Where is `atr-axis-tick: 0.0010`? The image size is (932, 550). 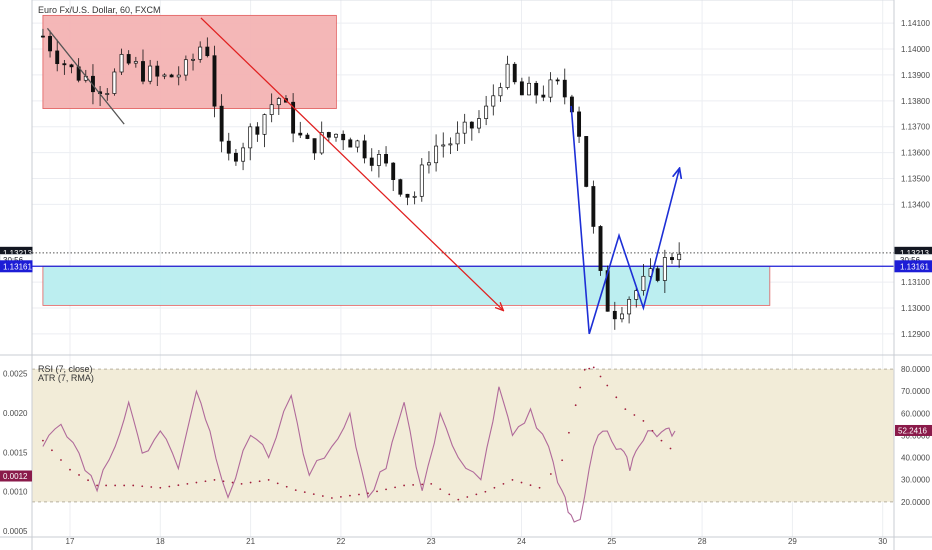 atr-axis-tick: 0.0010 is located at coordinates (15, 492).